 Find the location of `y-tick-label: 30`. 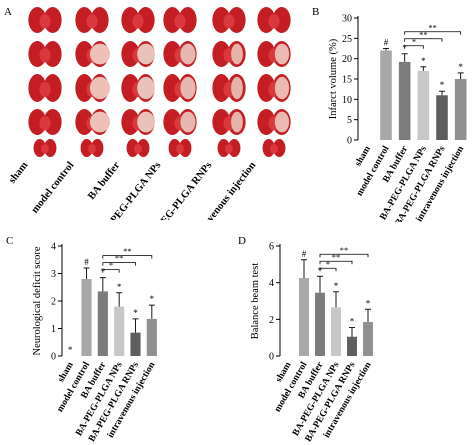

y-tick-label: 30 is located at coordinates (347, 19).